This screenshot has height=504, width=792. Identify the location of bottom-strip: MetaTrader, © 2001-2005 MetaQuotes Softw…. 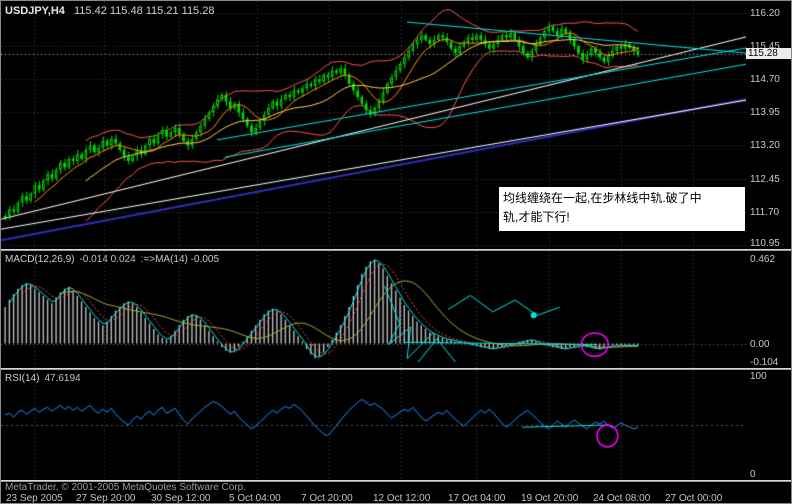
(396, 493).